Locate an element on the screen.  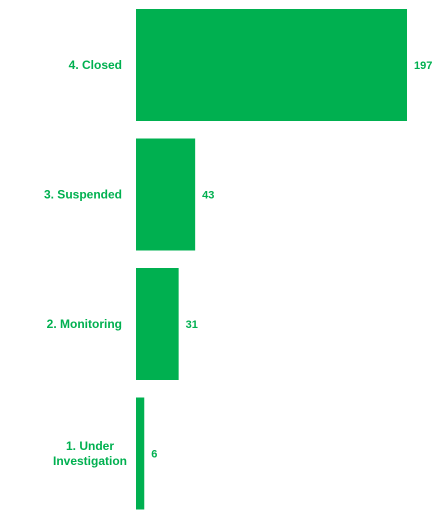
category-label: 1. Under Investigation is located at coordinates (90, 453).